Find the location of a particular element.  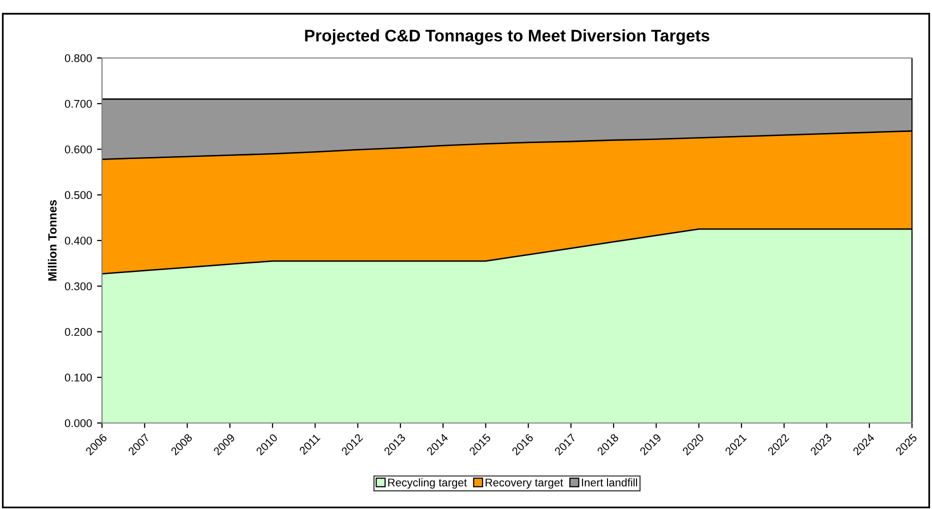

legend-label: Recovery target is located at coordinates (525, 483).